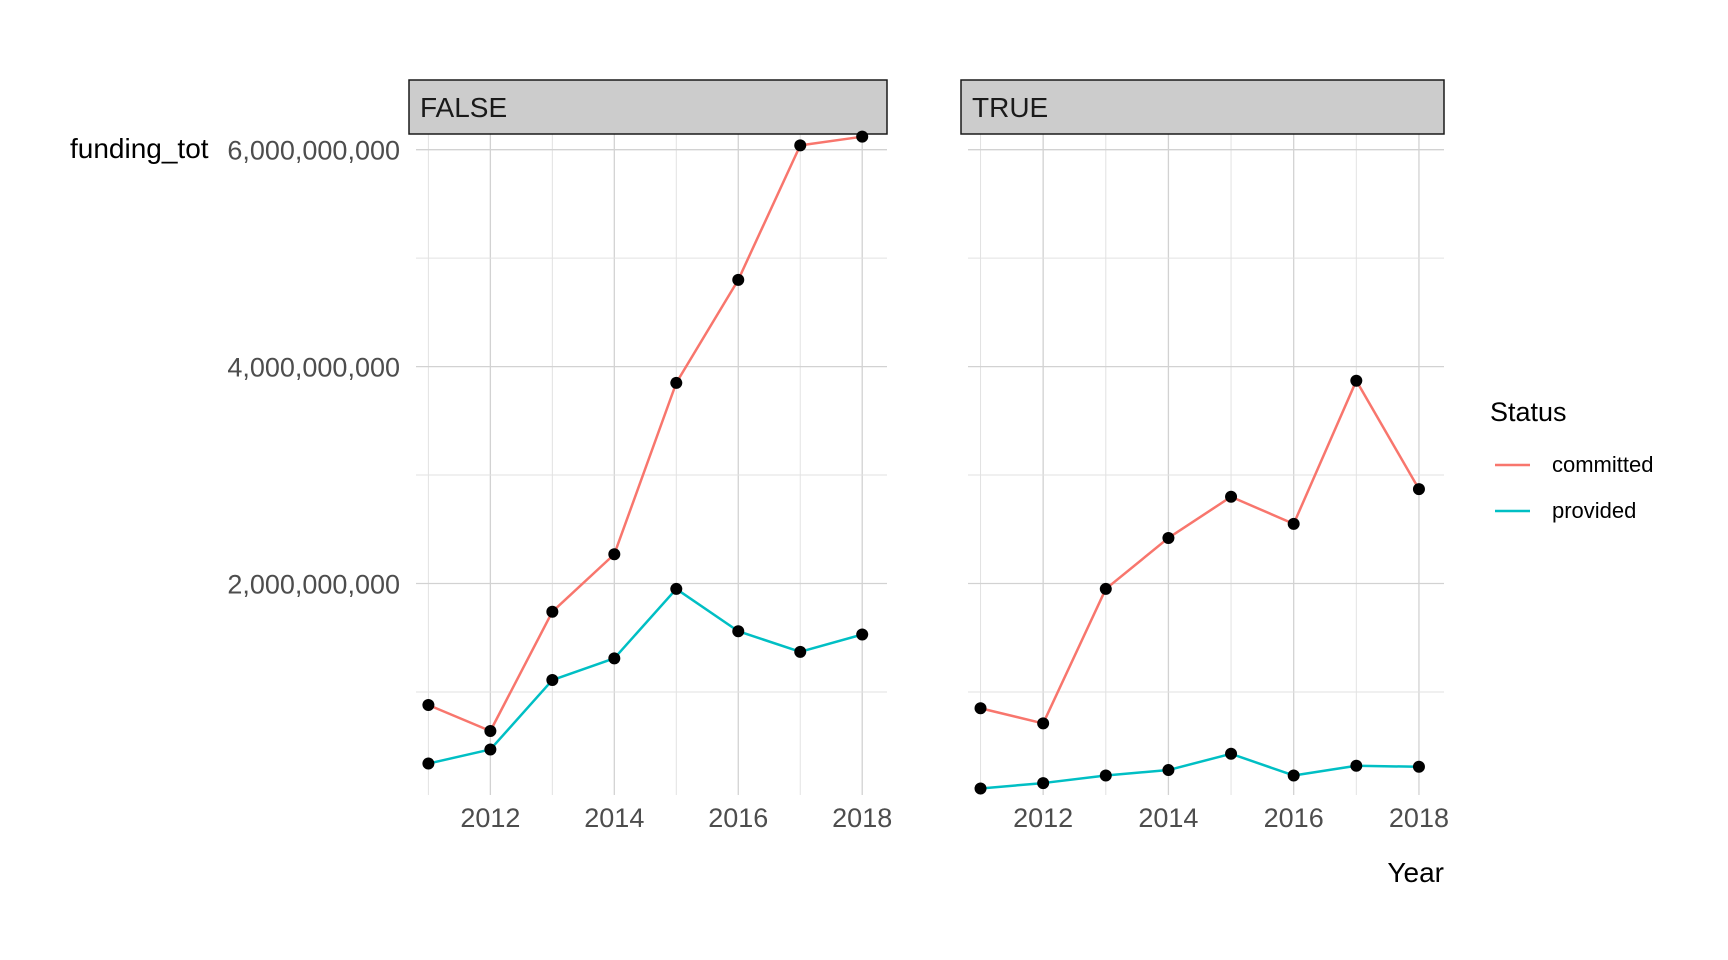  I want to click on y-tick-label: 6,000,000,000, so click(313, 151).